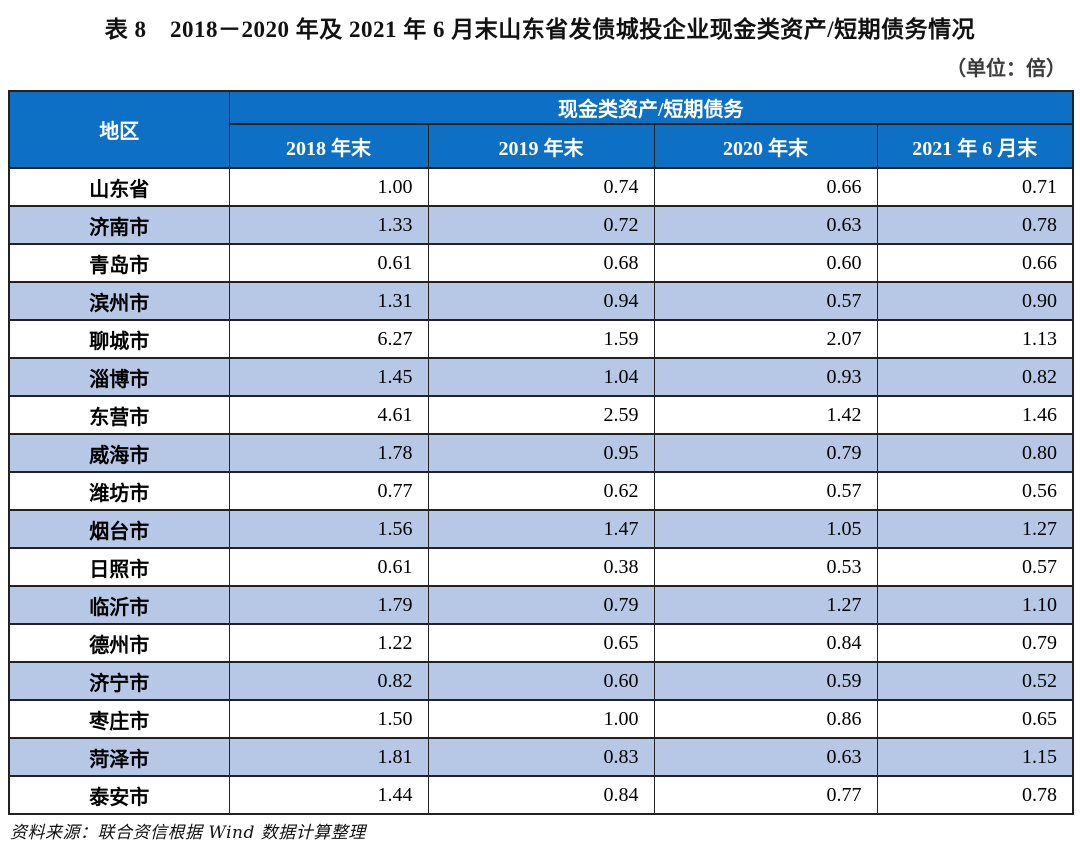 The height and width of the screenshot is (851, 1080). I want to click on value-cell: 0.93, so click(765, 377).